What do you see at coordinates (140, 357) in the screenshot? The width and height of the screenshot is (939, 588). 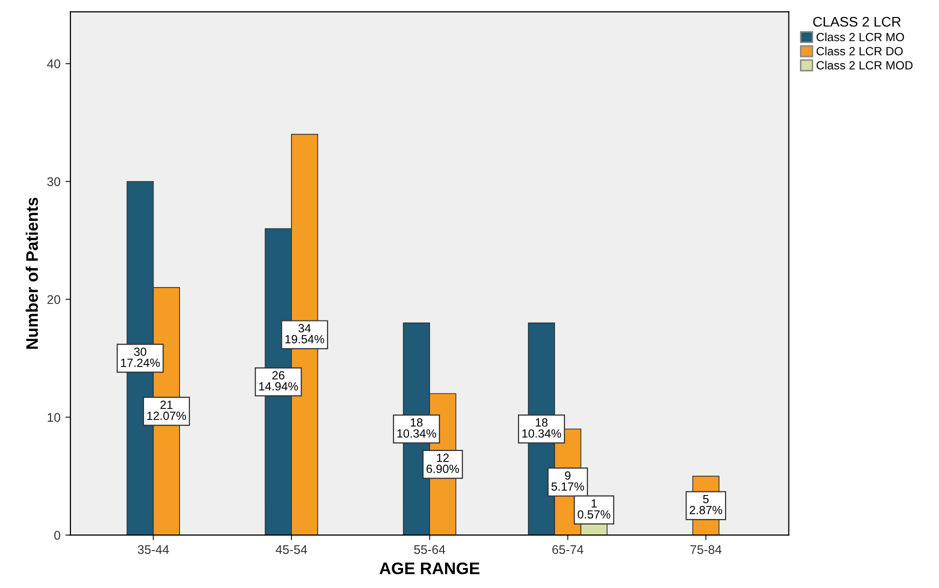 I see `data-label: 30 17.24%` at bounding box center [140, 357].